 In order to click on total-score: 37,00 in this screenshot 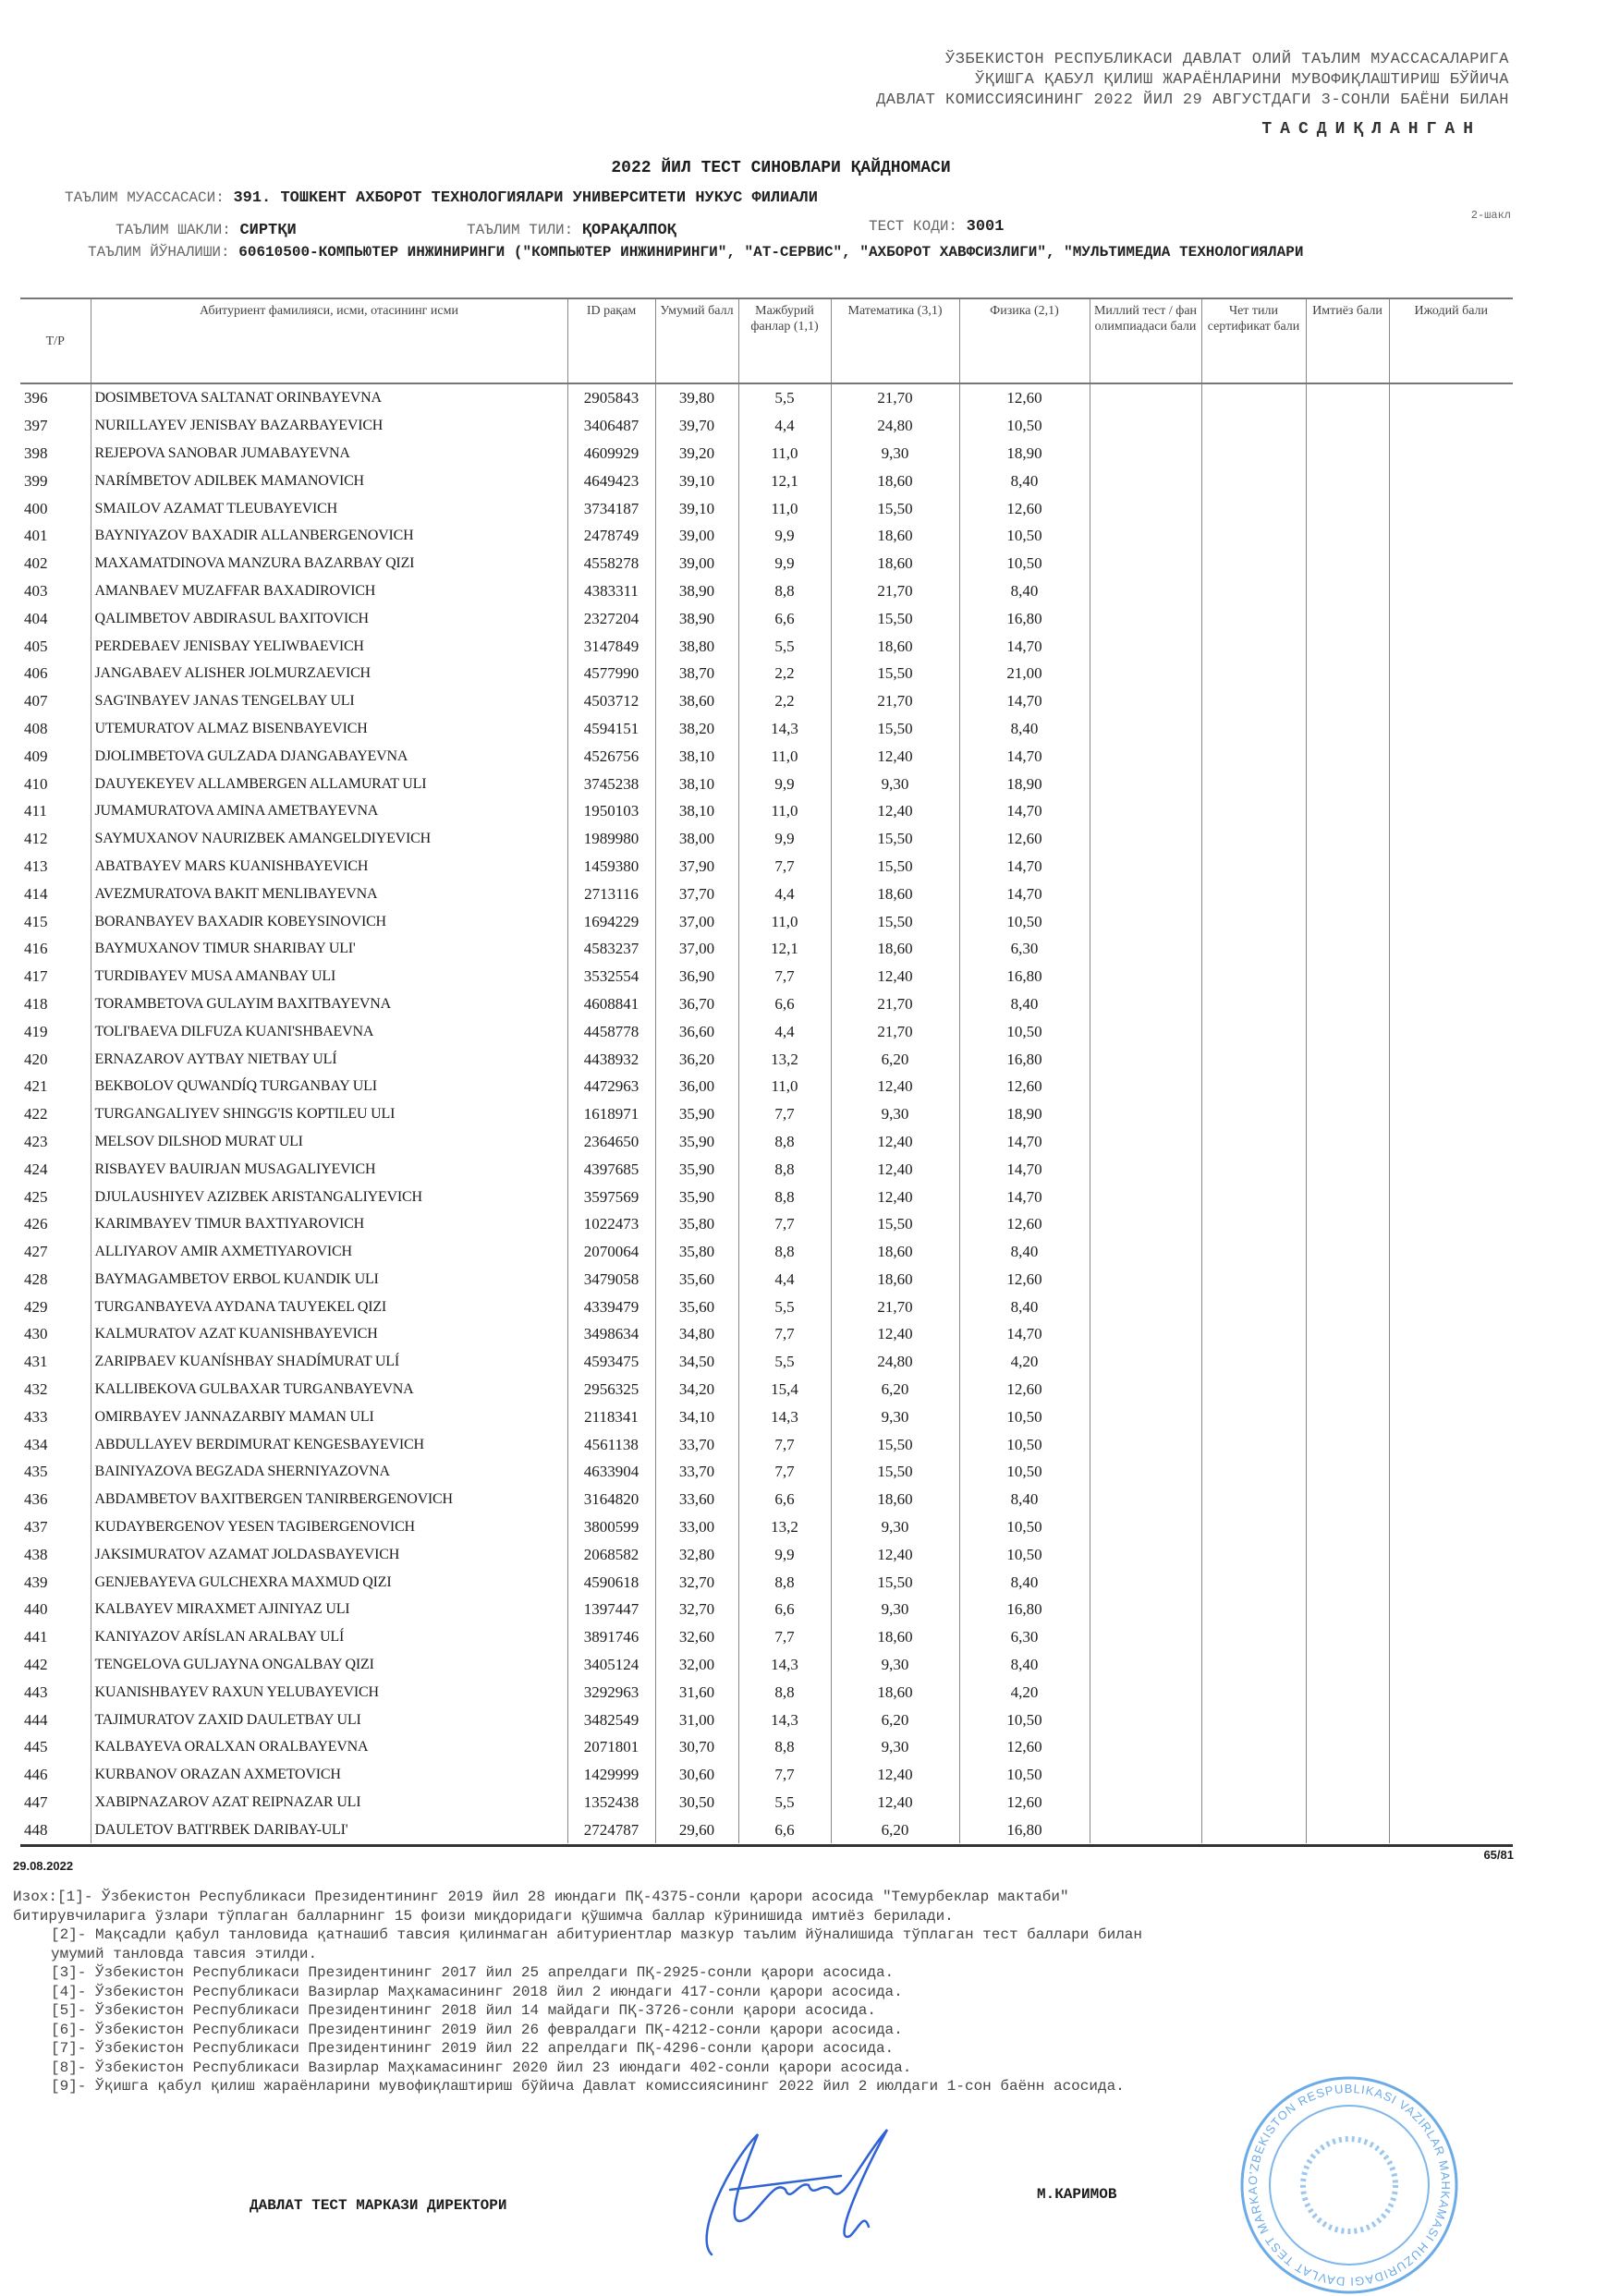, I will do `click(696, 948)`.